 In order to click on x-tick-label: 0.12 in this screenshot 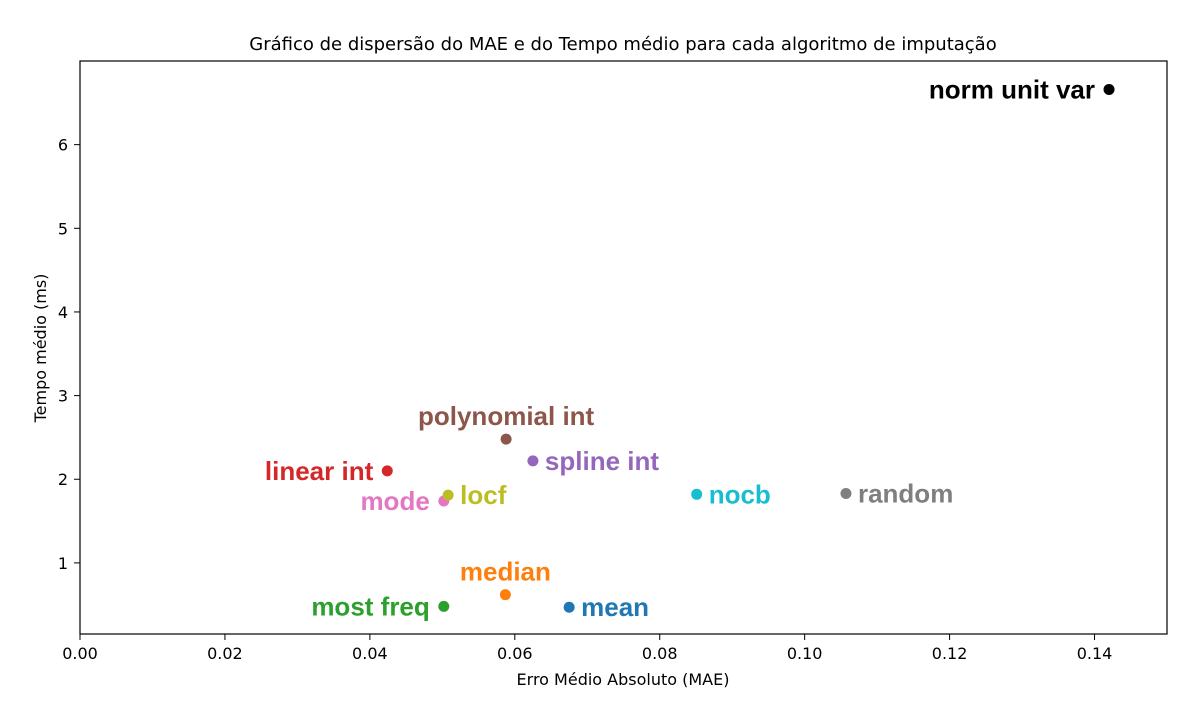, I will do `click(950, 653)`.